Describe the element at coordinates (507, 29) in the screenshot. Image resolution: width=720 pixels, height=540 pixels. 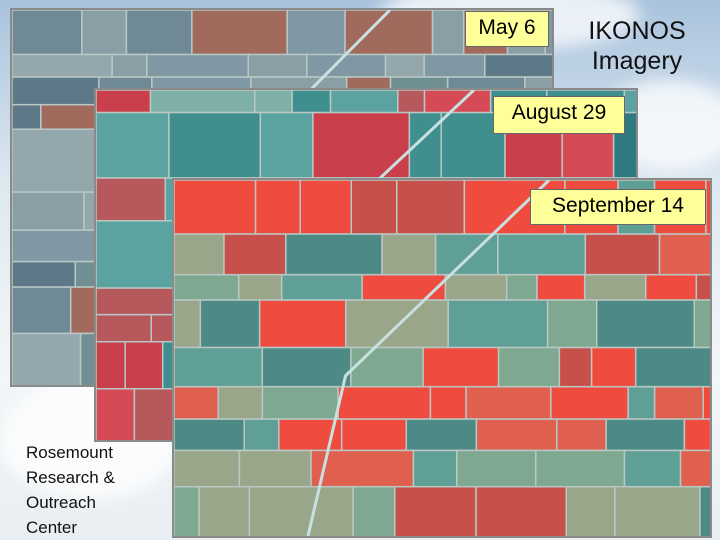
I see `image-label: May 6` at that location.